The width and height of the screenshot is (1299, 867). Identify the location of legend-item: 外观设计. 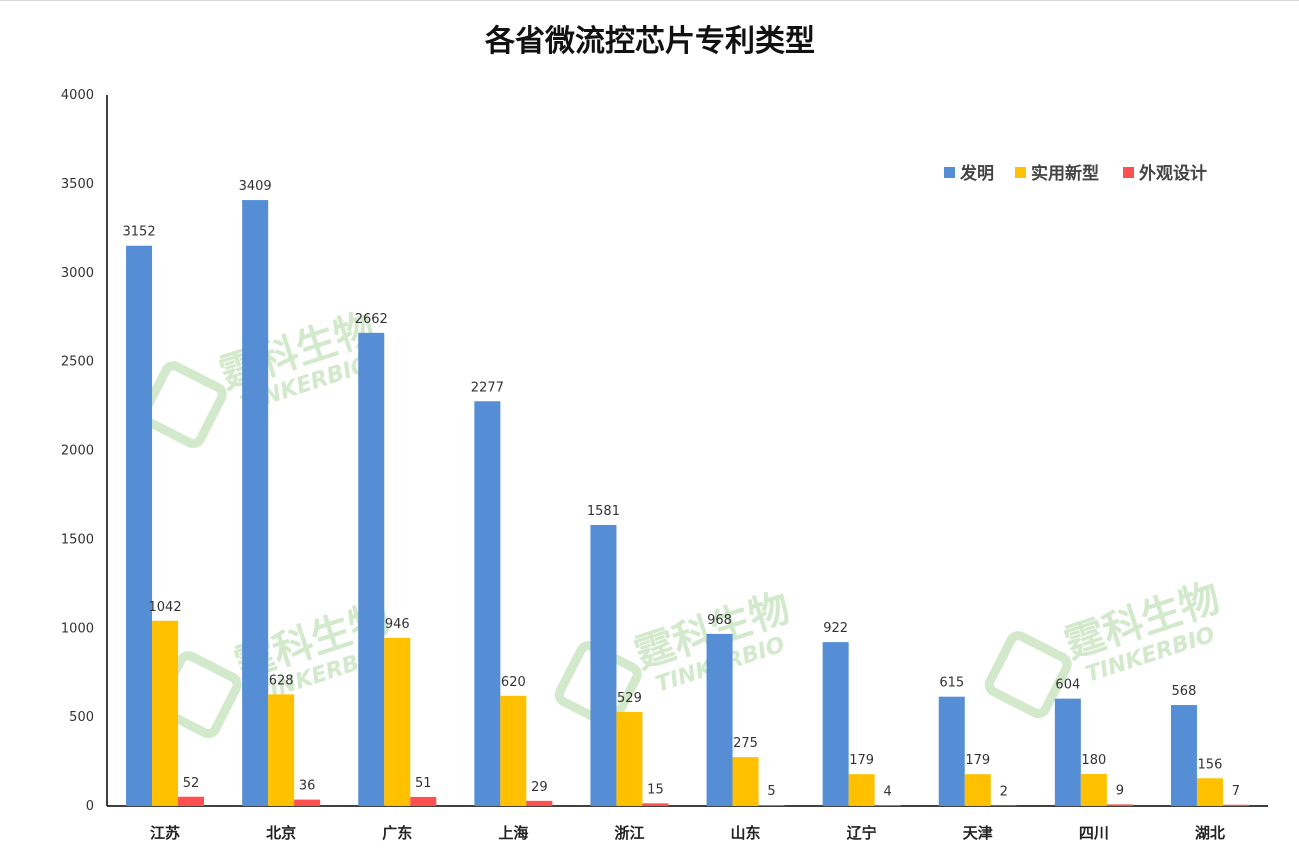
(1165, 173).